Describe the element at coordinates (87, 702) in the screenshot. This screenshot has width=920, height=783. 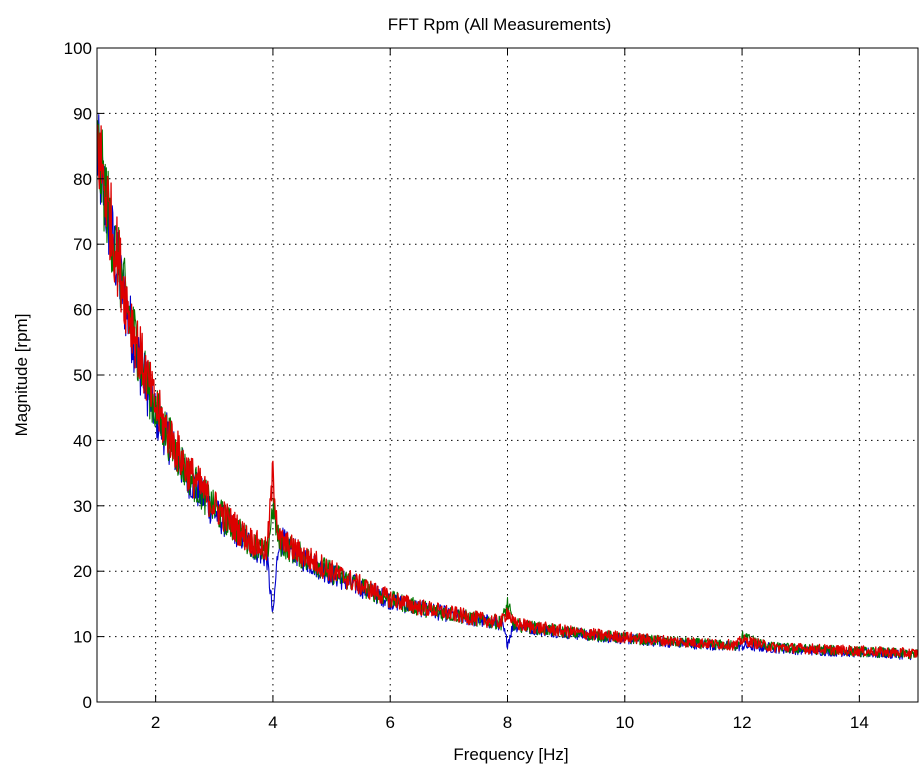
I see `y-tick-label: 0` at that location.